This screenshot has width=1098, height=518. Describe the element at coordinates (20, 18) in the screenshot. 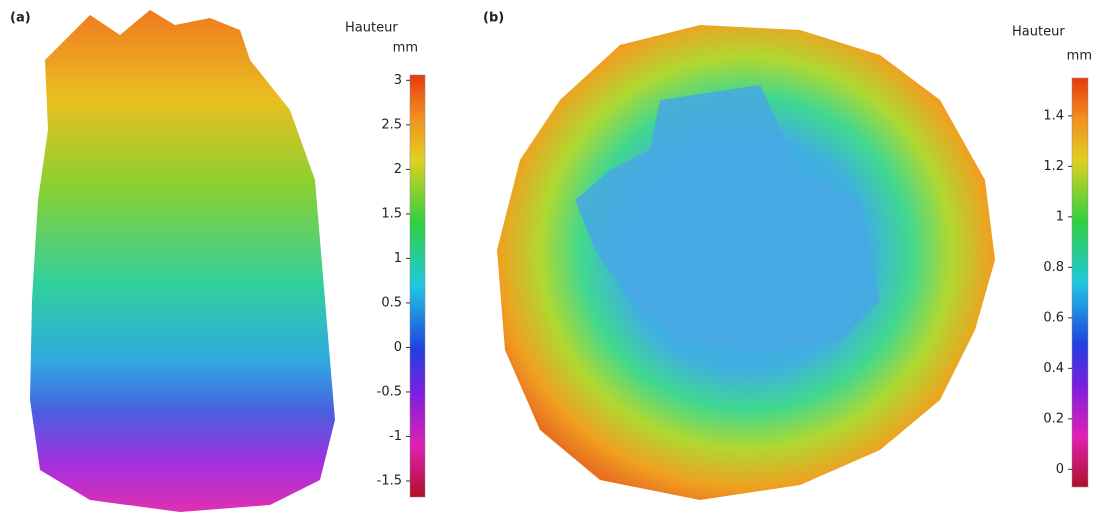

I see `panel-label: (a)` at that location.